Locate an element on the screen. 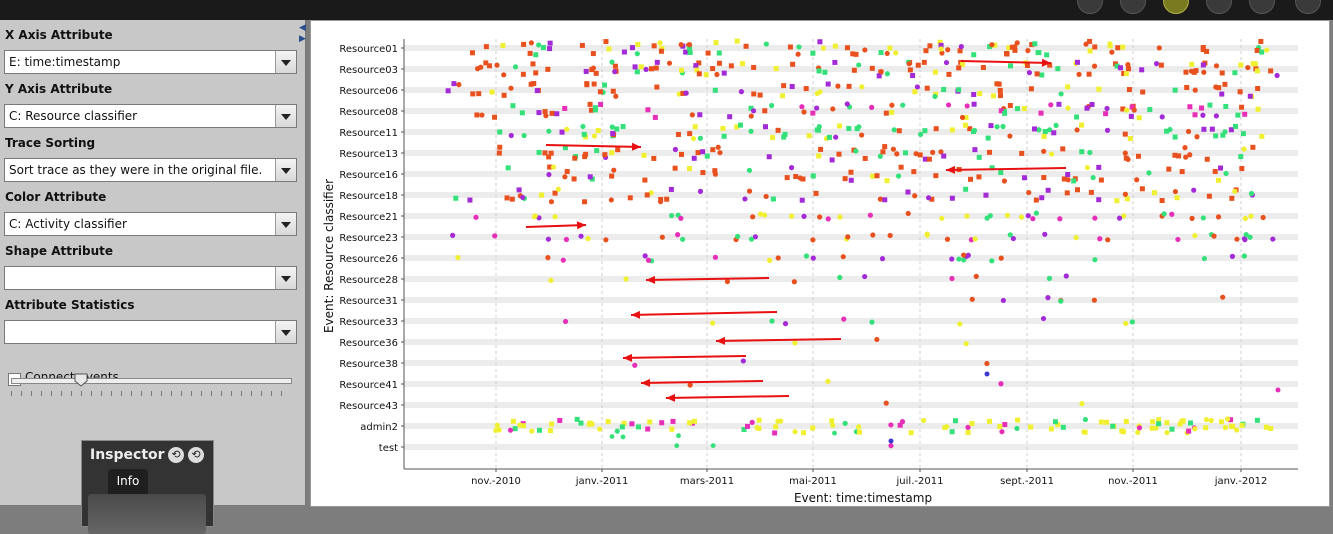  annotation-arrowhead is located at coordinates (581, 225).